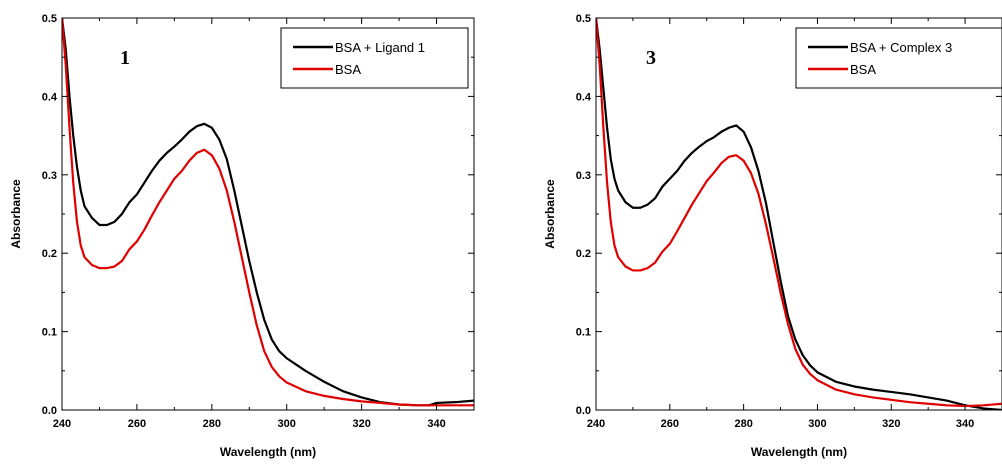 The image size is (1002, 475). Describe the element at coordinates (380, 47) in the screenshot. I see `legend-entry-label: BSA + Ligand 1` at that location.